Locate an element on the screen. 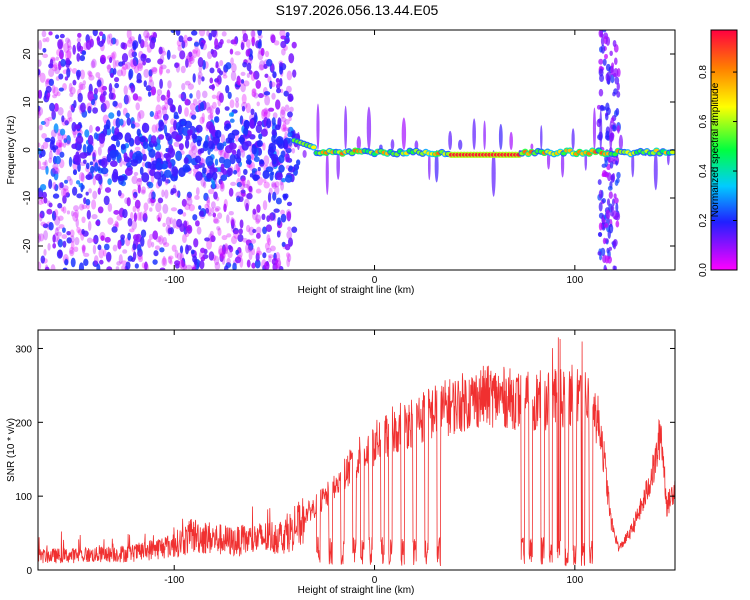 The width and height of the screenshot is (750, 600). chart-title: S197.2026.056.13.44.E05 is located at coordinates (357, 10).